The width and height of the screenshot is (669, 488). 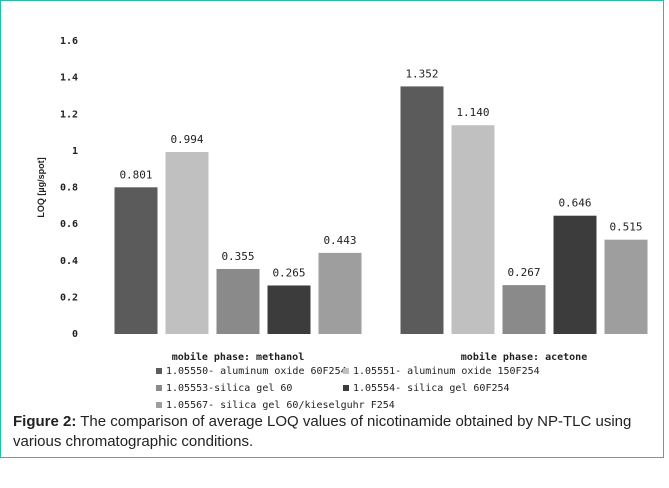 What do you see at coordinates (69, 78) in the screenshot?
I see `y-tick-label-7: 1.4` at bounding box center [69, 78].